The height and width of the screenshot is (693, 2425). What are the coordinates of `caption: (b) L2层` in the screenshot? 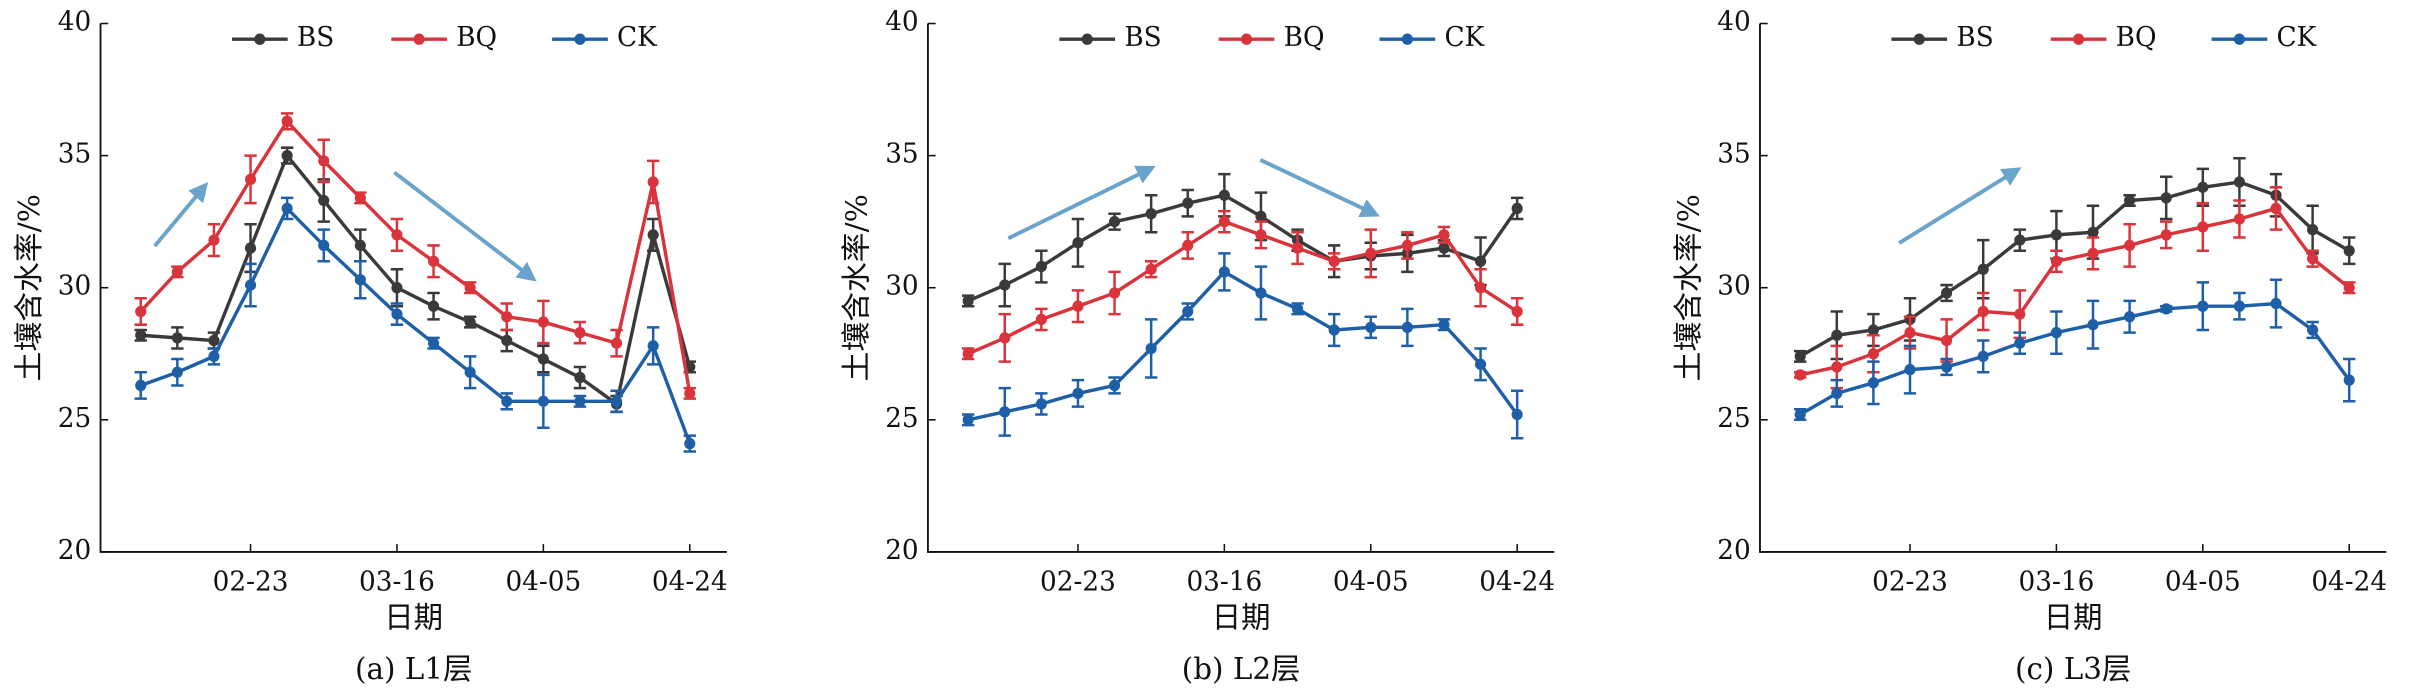 It's located at (1241, 669).